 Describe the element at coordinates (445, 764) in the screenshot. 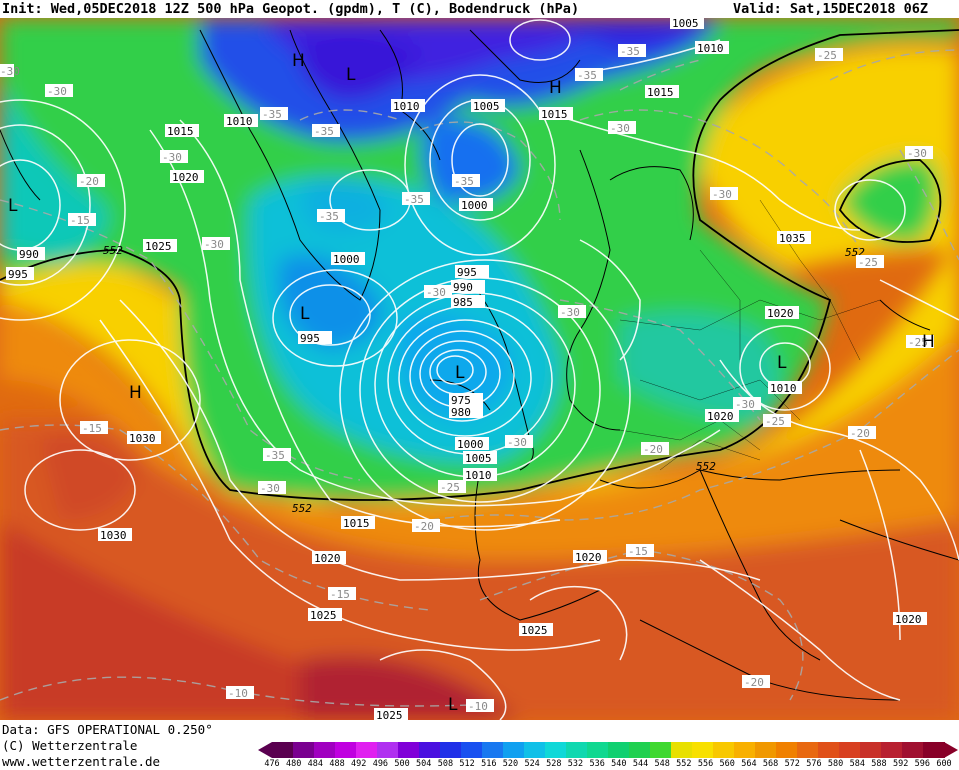

I see `legend-tick-label: 508` at that location.